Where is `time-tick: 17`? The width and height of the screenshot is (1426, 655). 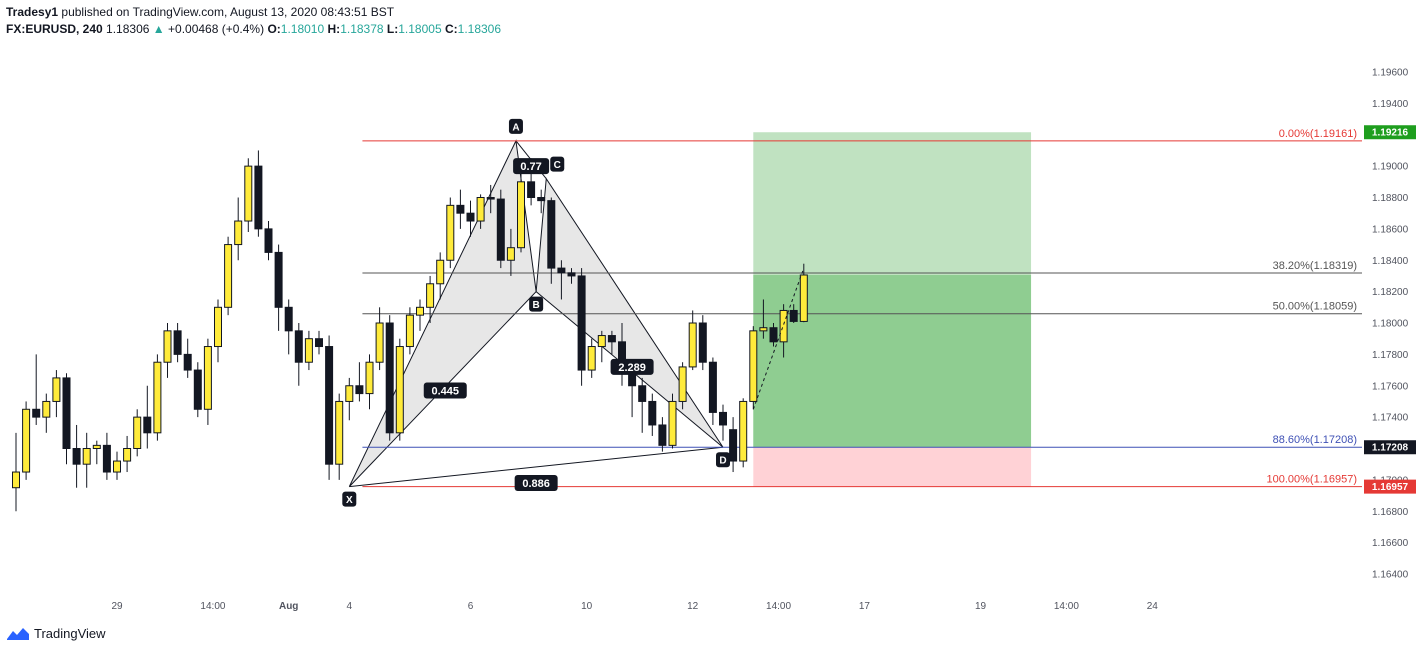 time-tick: 17 is located at coordinates (865, 606).